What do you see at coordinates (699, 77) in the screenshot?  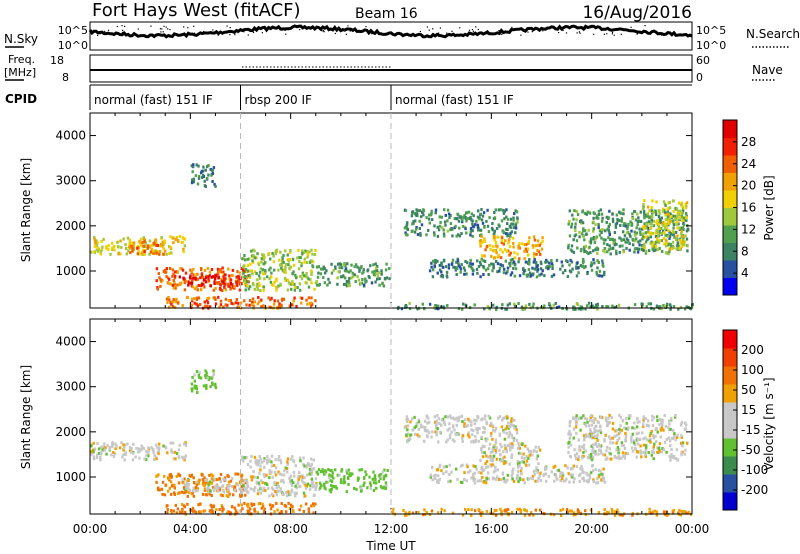 I see `freq-right-tick-bottom: 0` at bounding box center [699, 77].